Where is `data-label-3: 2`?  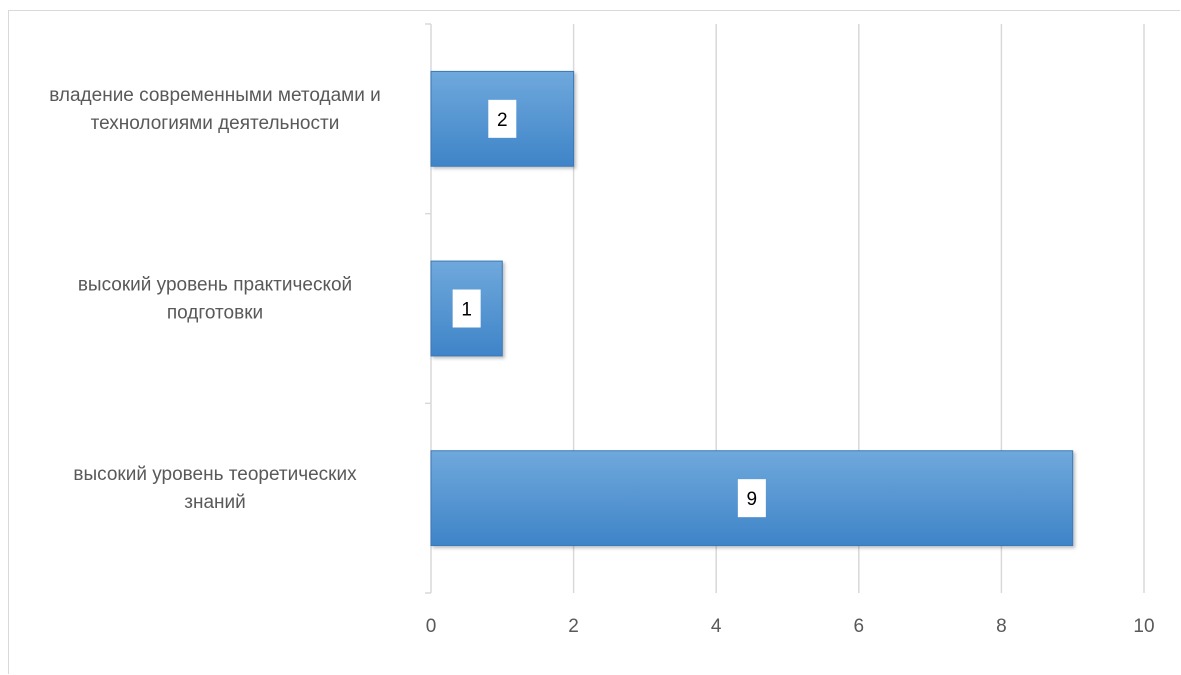
data-label-3: 2 is located at coordinates (502, 120).